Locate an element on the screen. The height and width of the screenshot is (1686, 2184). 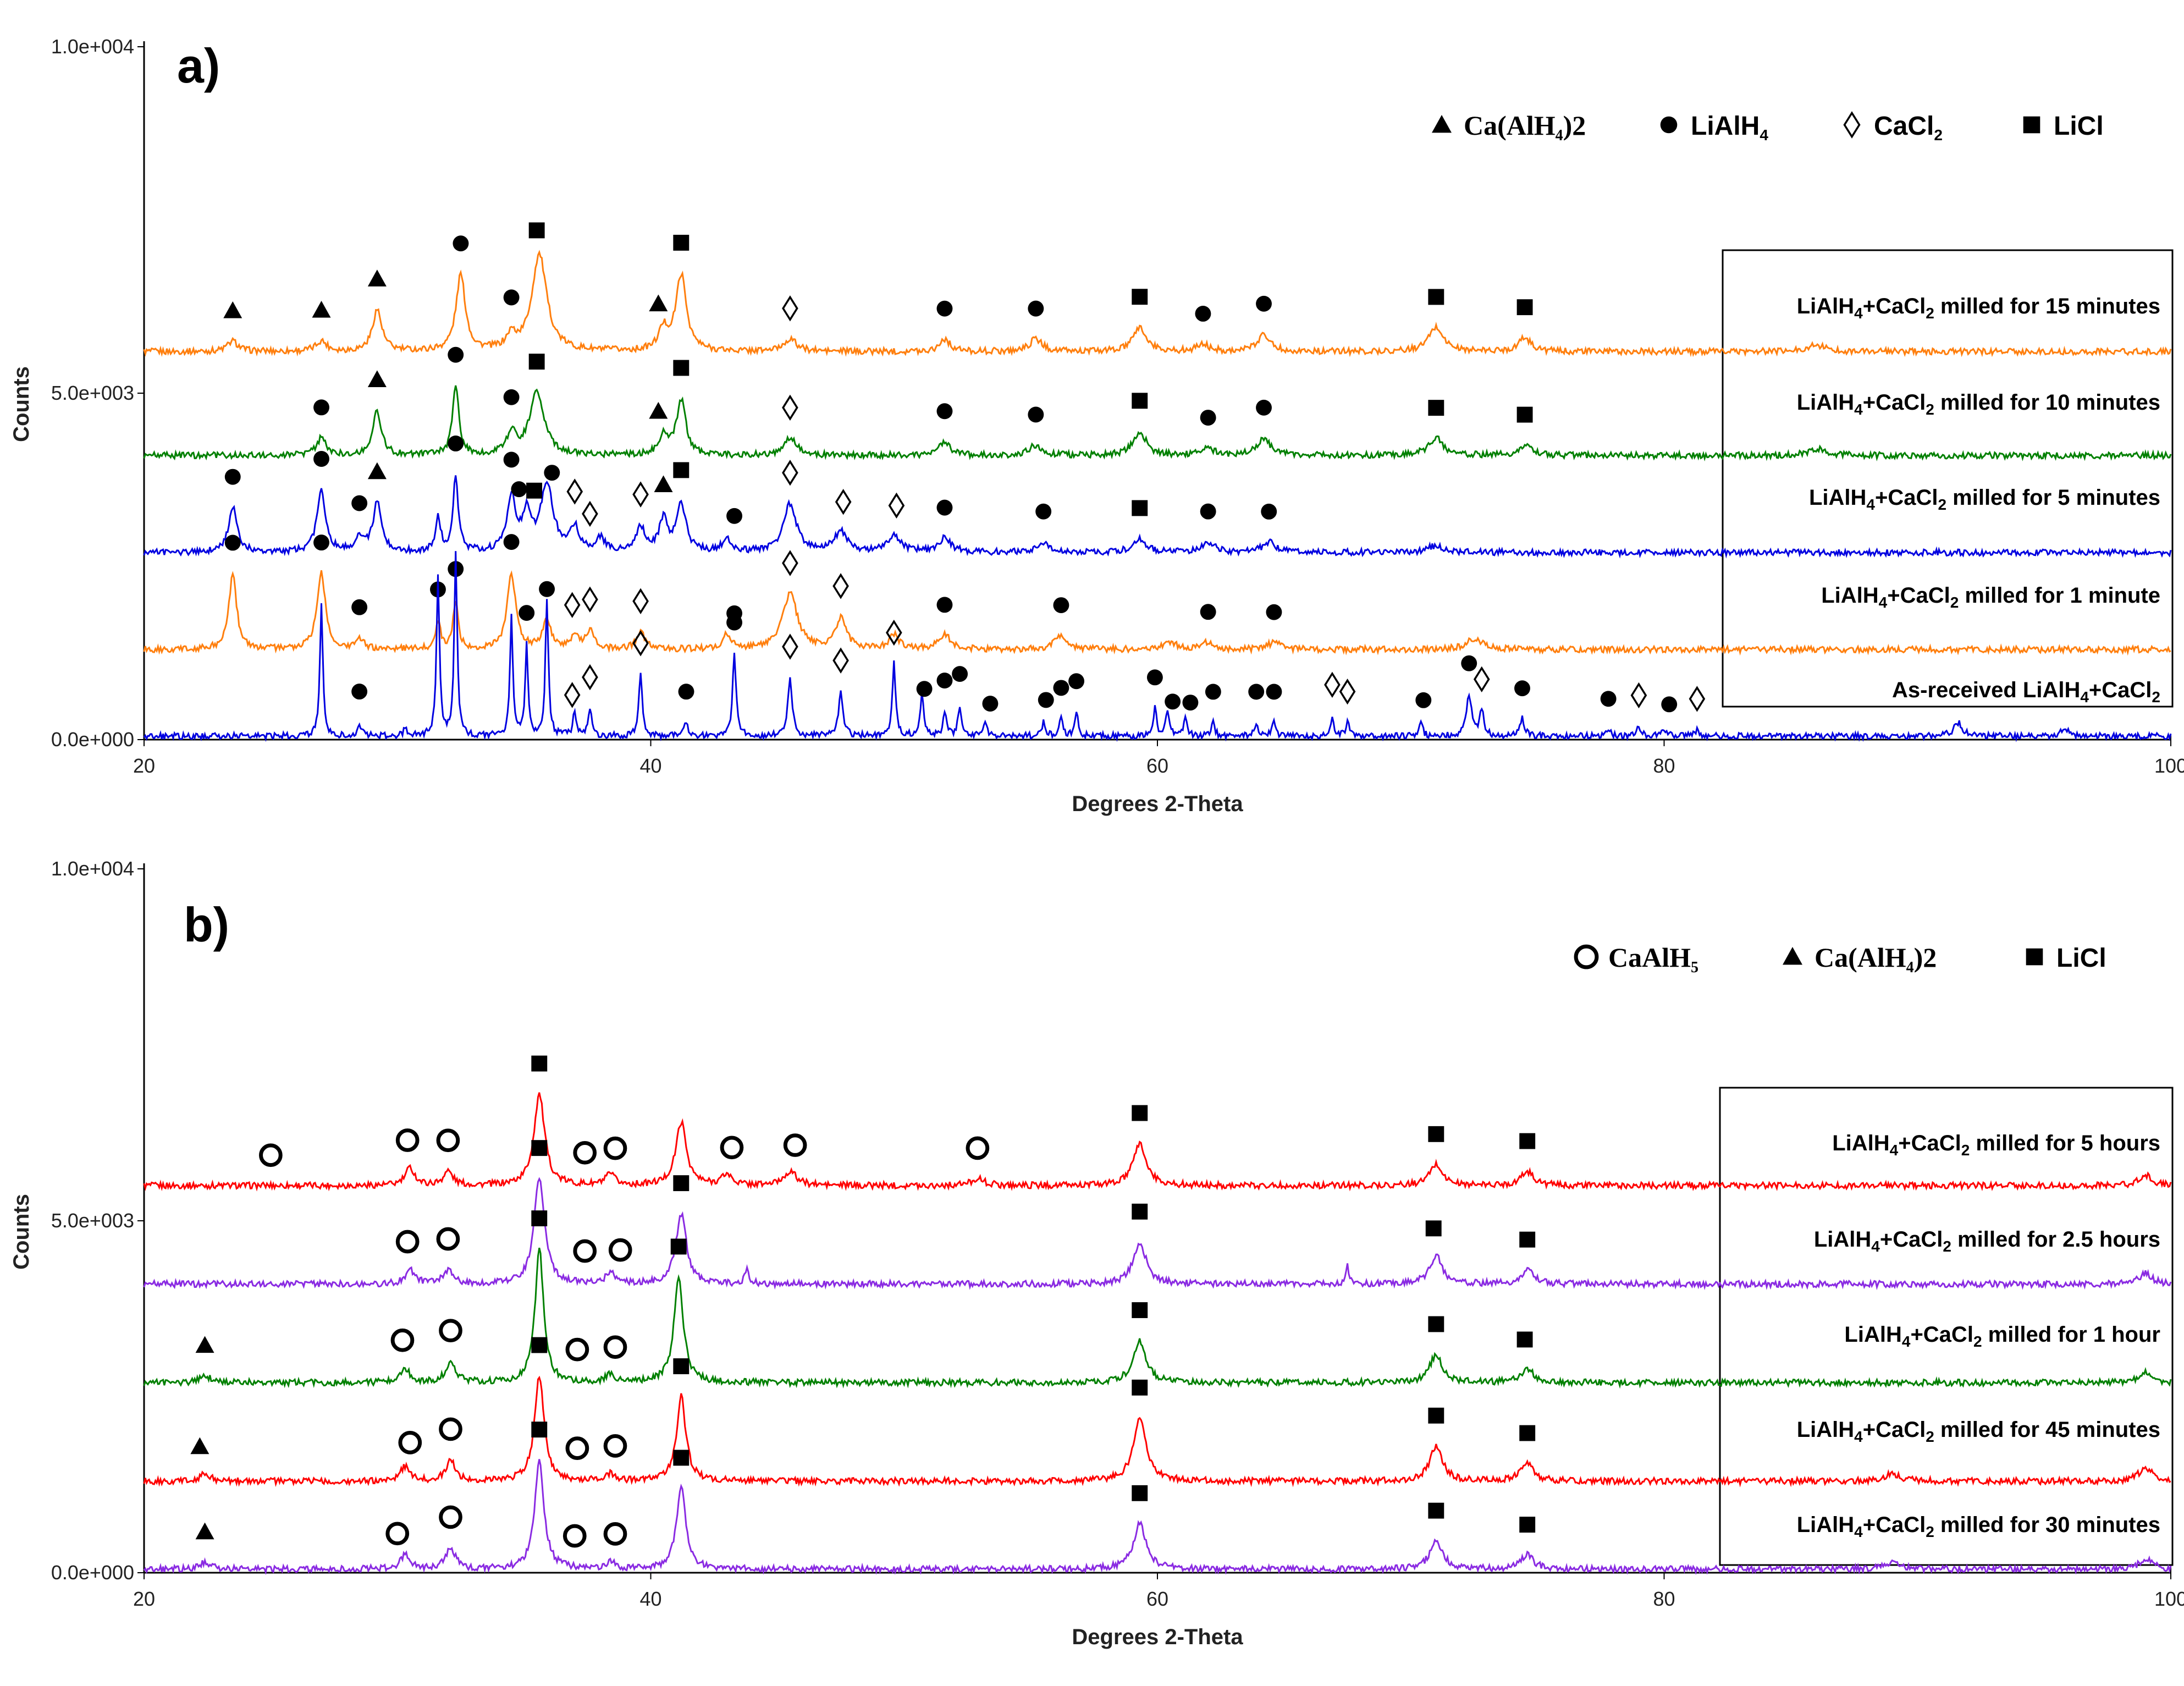
series-label: LiAlH4+CaCl2 milled for 45 minutes is located at coordinates (1978, 1431).